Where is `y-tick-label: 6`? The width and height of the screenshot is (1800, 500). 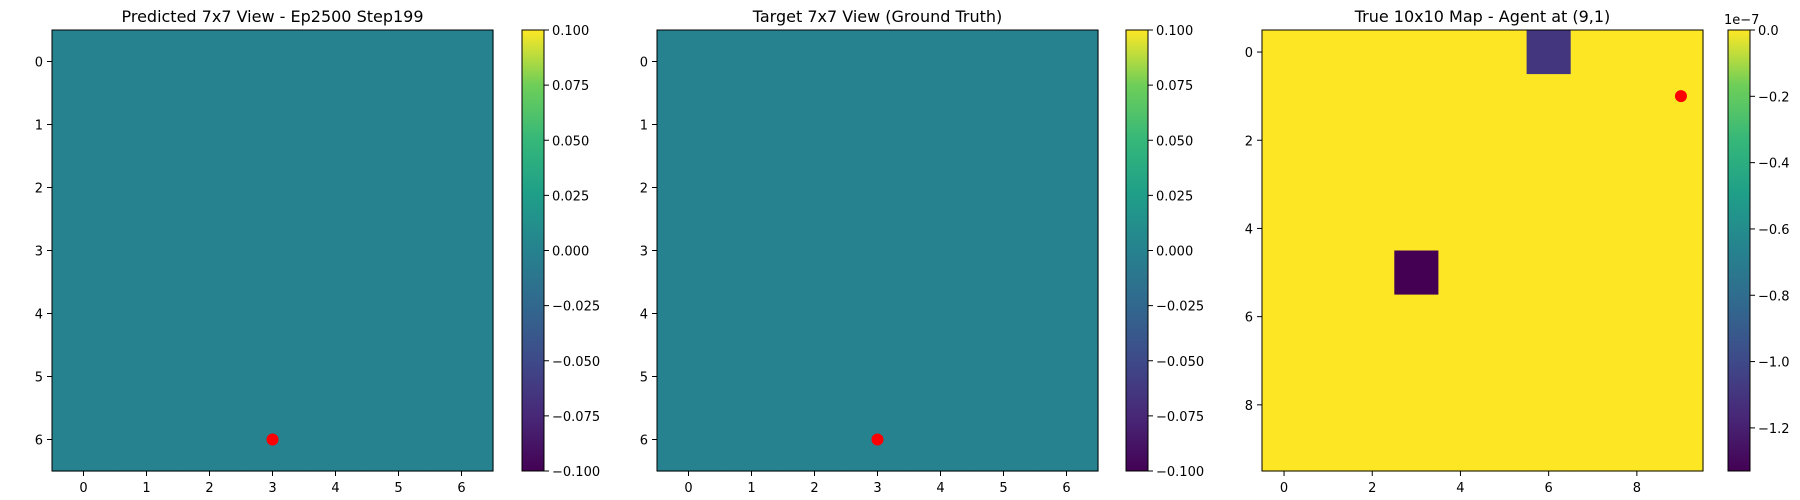
y-tick-label: 6 is located at coordinates (39, 441).